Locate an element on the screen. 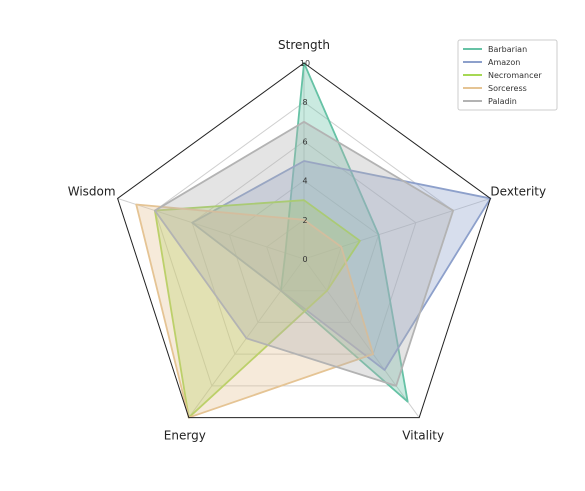 This screenshot has width=585, height=491. tick-label-8: 8 is located at coordinates (304, 102).